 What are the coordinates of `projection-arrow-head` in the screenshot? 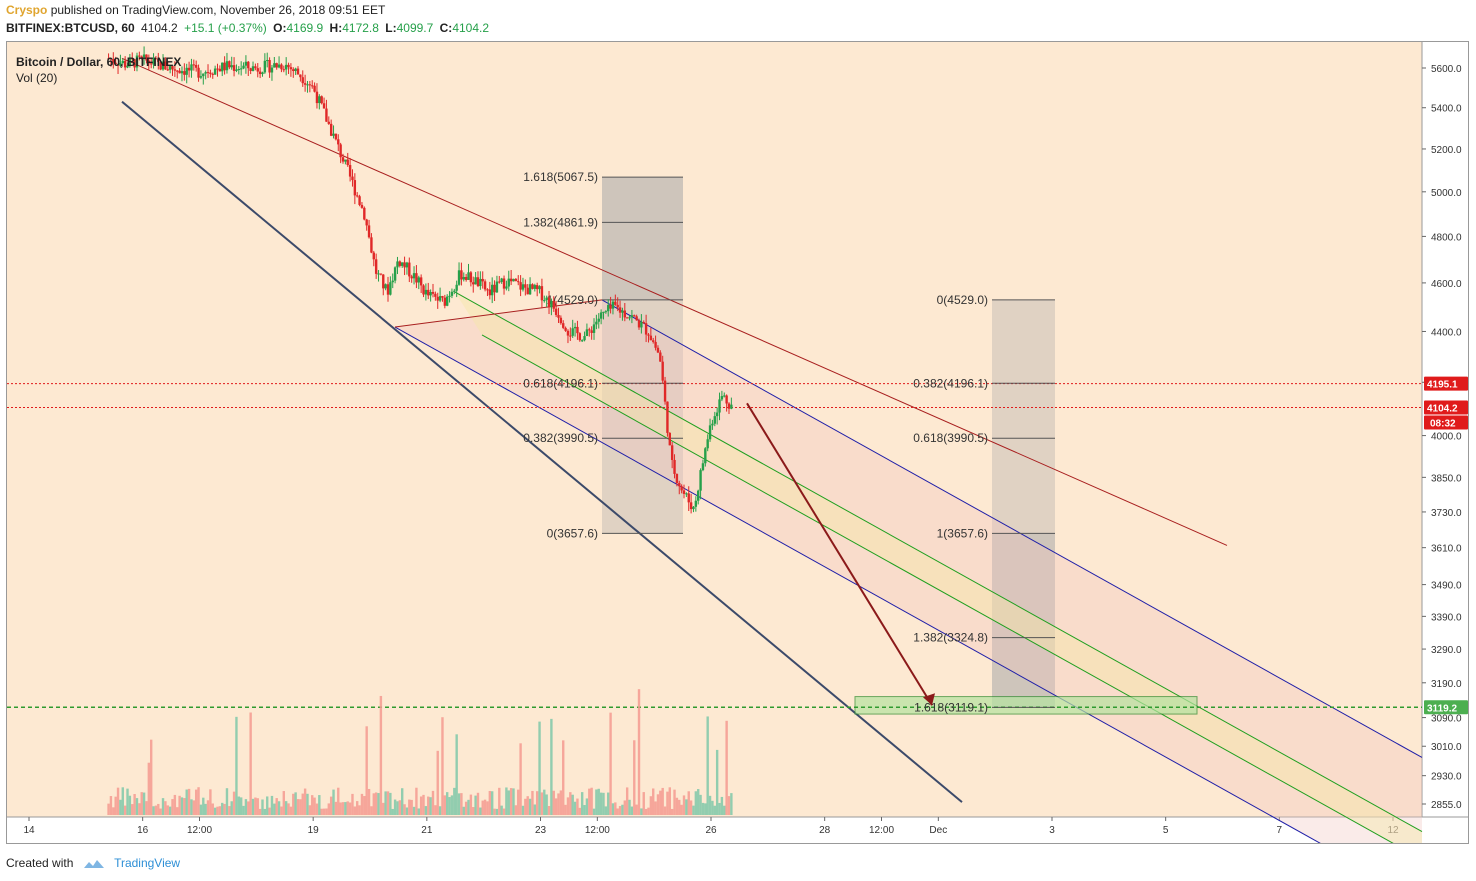 It's located at (929, 699).